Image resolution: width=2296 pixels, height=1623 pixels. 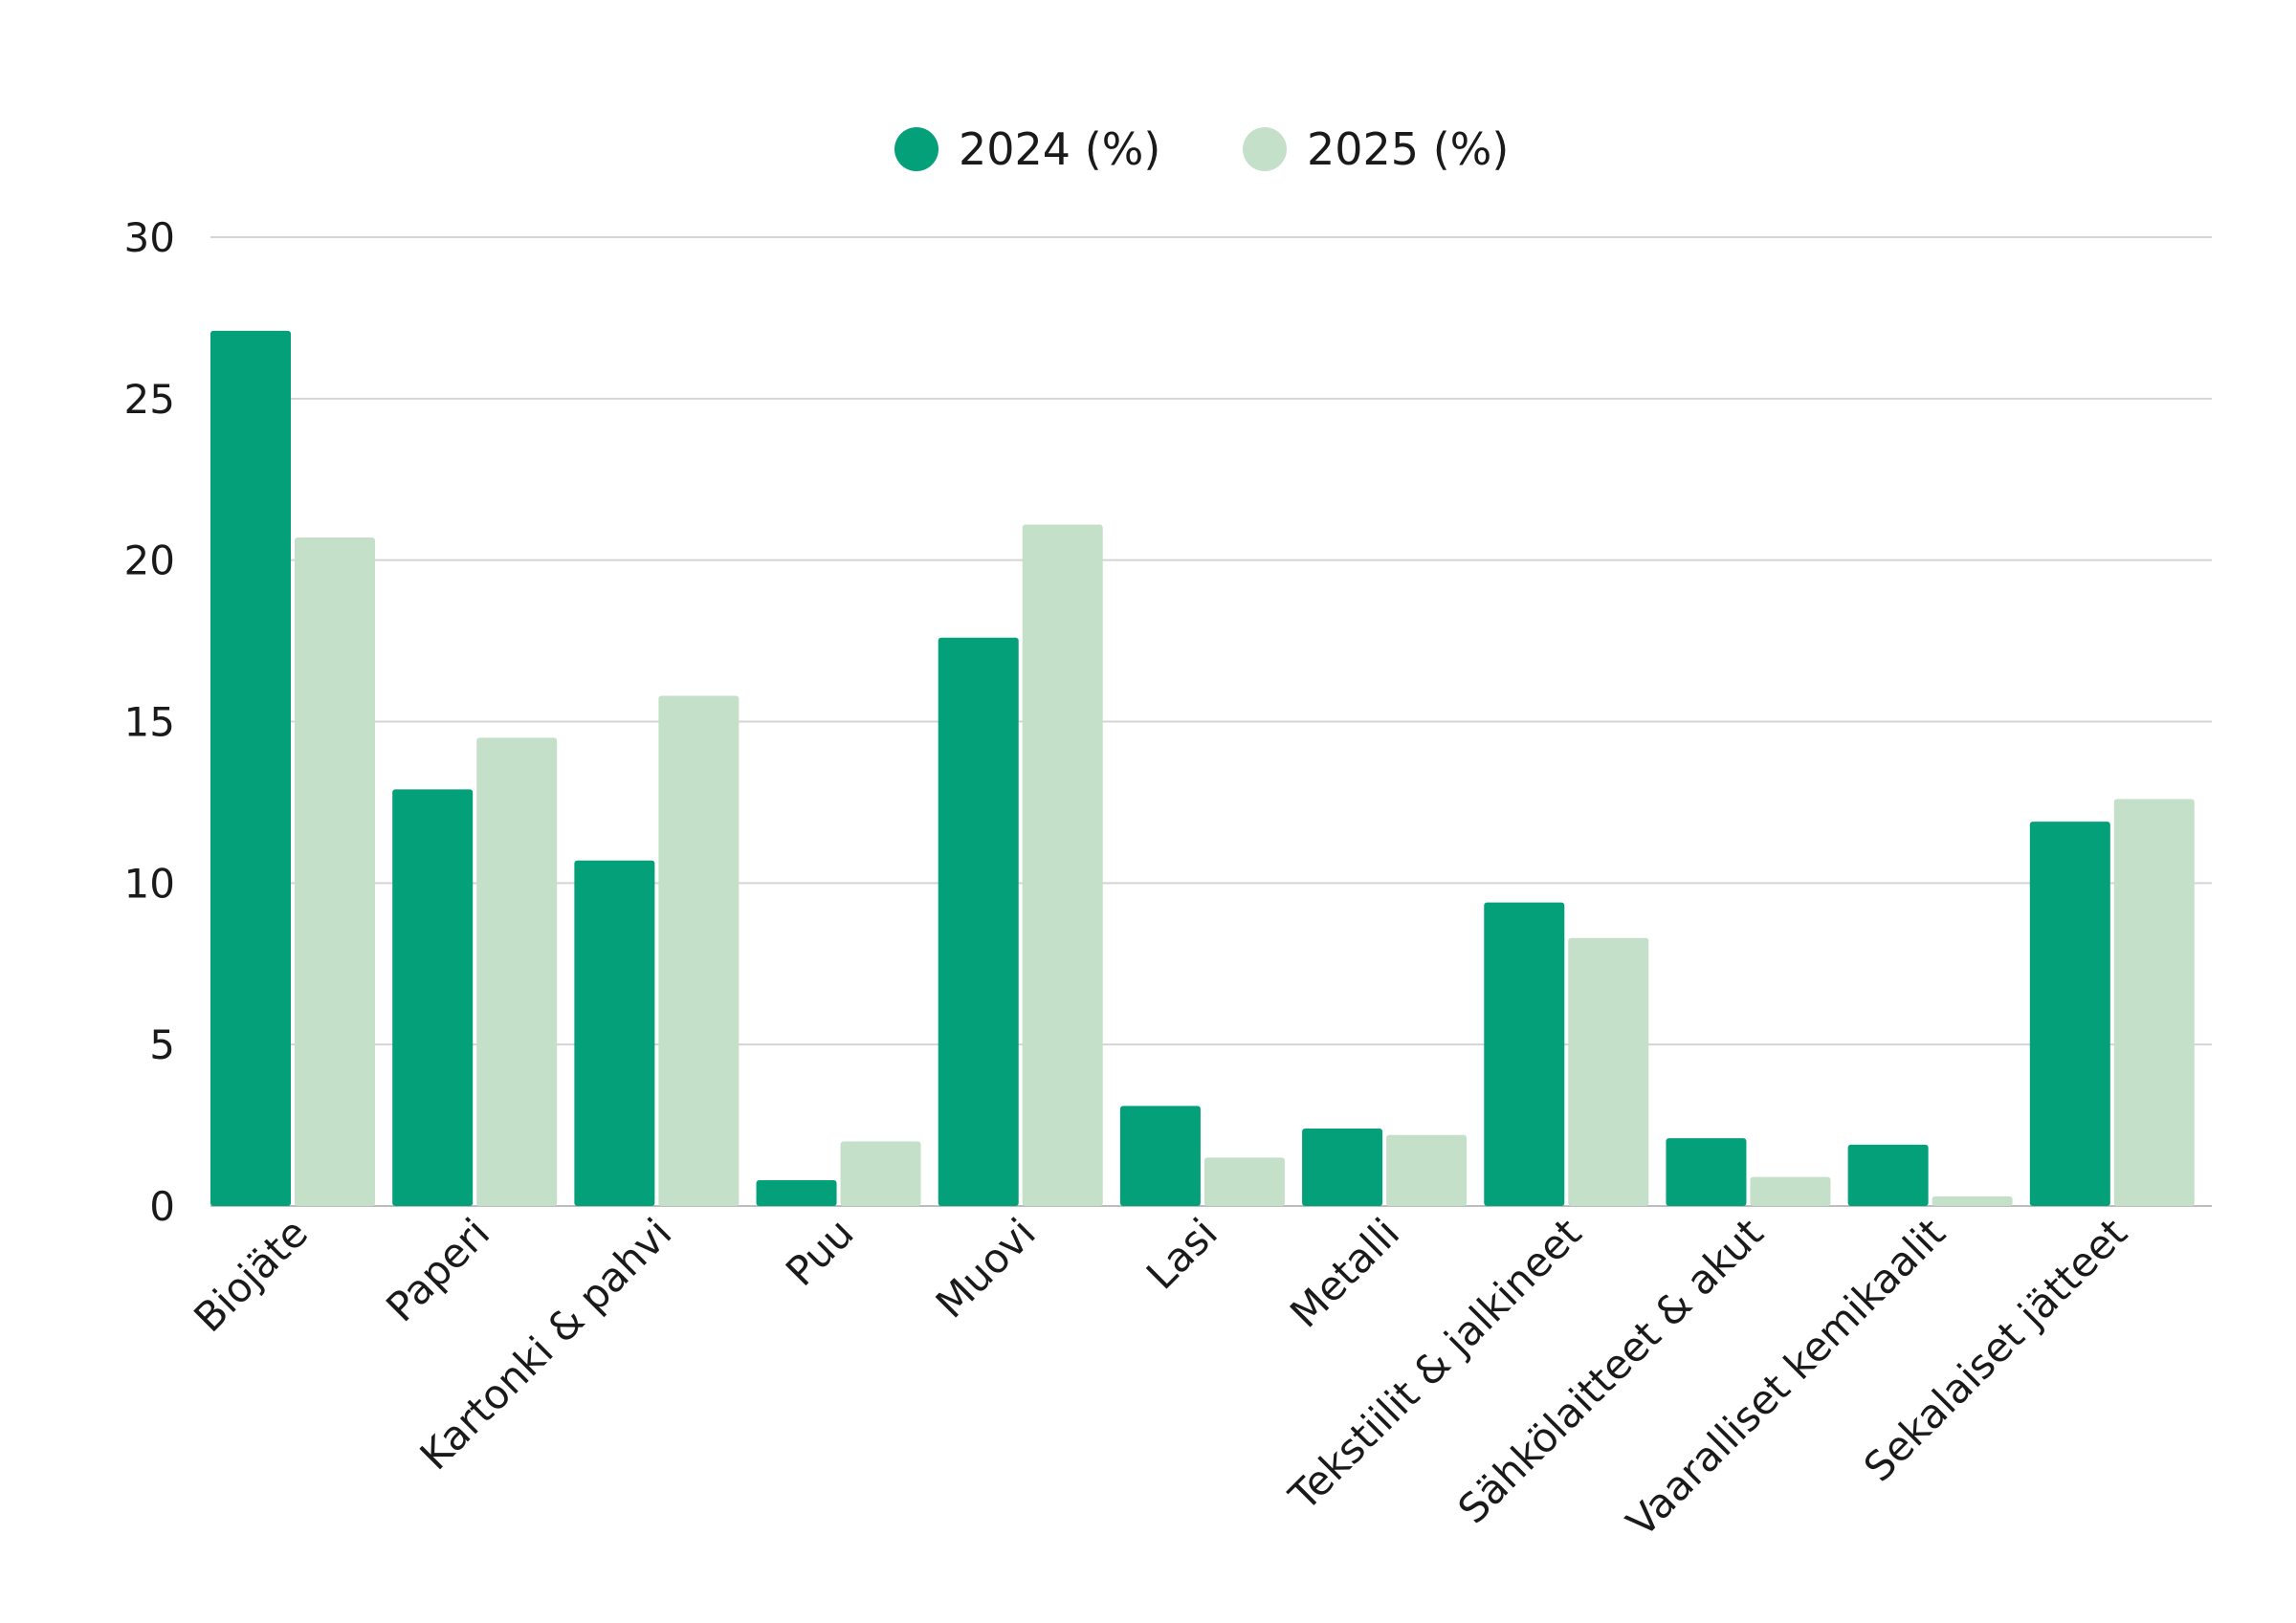 I want to click on legend-item-2024: 2024 (%), so click(x=1027, y=149).